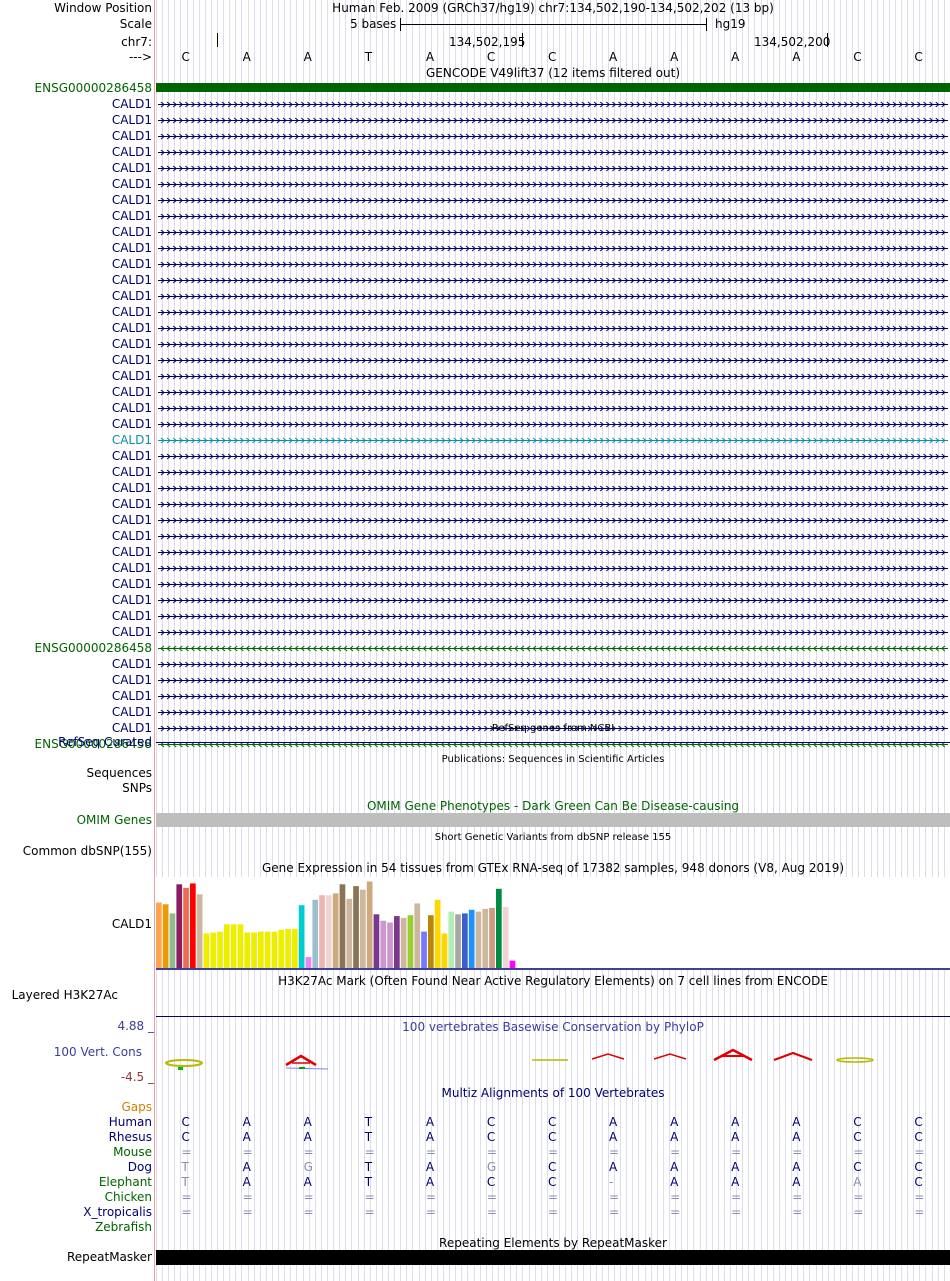 Image resolution: width=950 pixels, height=1281 pixels. What do you see at coordinates (137, 788) in the screenshot?
I see `snps-label: SNPs` at bounding box center [137, 788].